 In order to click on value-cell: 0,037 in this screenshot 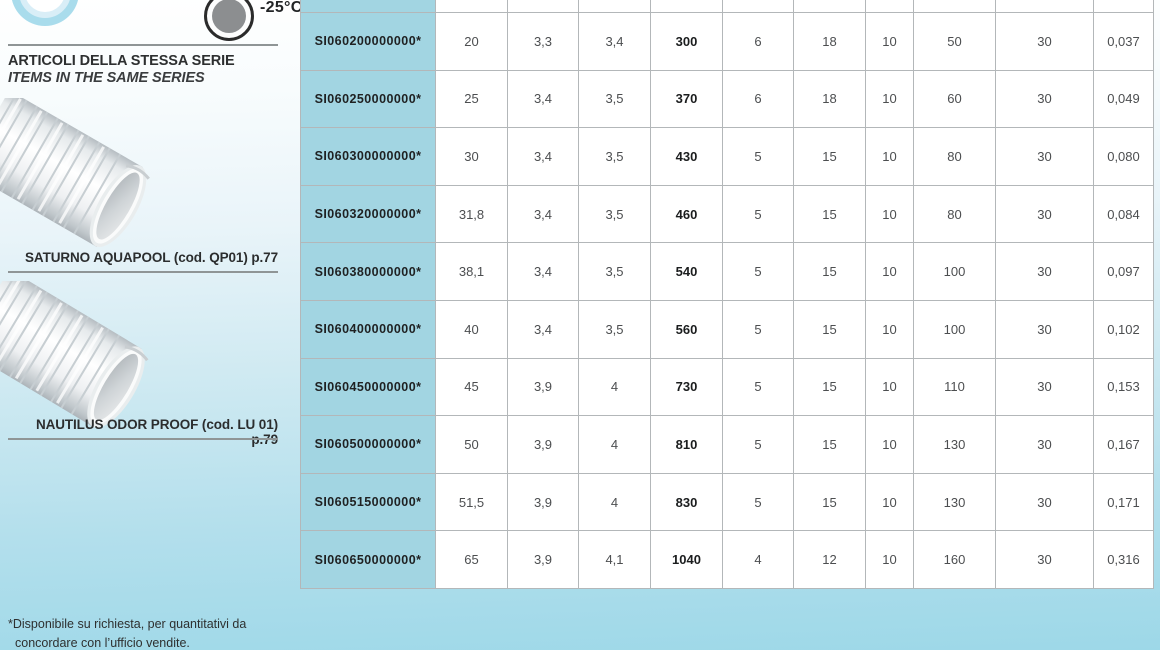, I will do `click(1124, 42)`.